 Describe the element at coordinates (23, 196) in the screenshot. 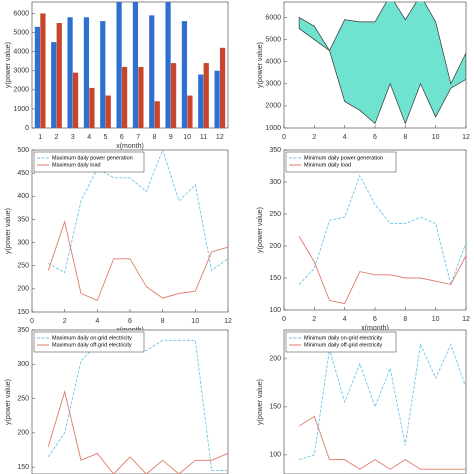

I see `y-tick-label: 400` at that location.